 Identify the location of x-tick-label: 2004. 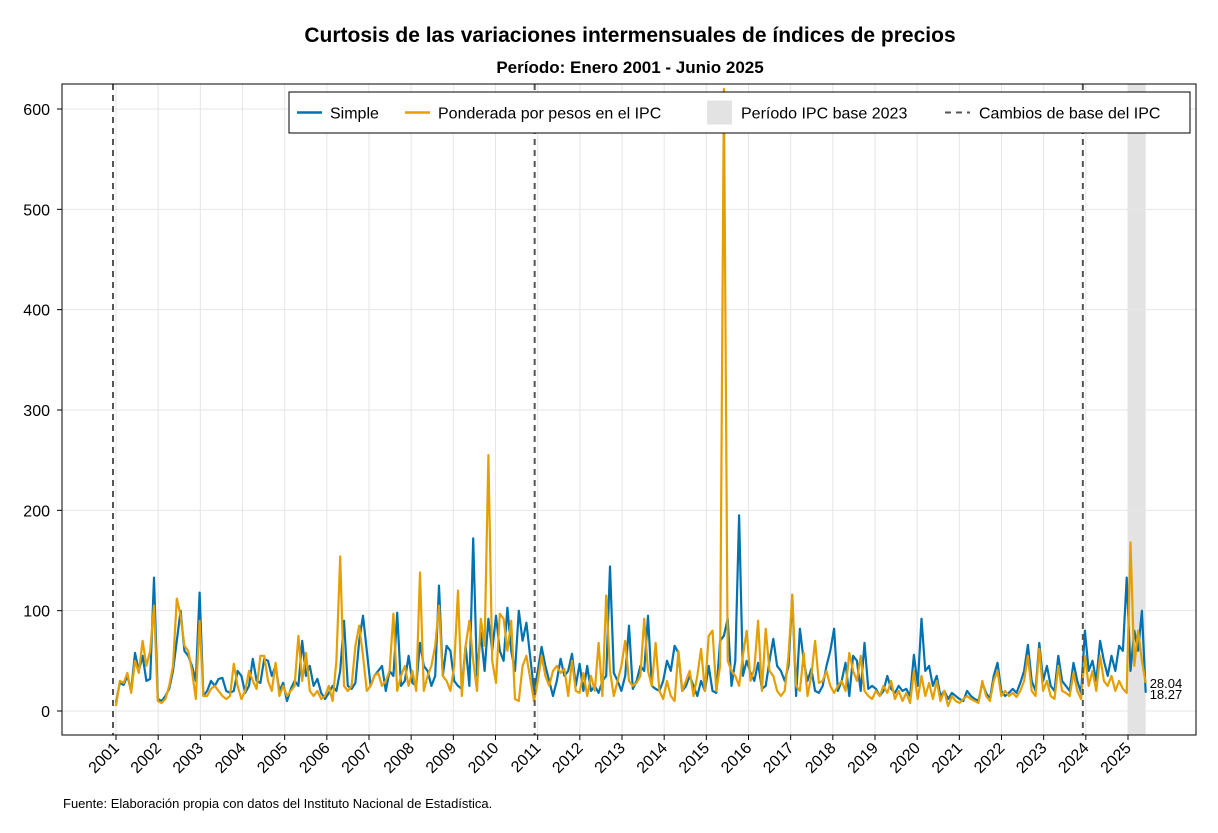
(230, 758).